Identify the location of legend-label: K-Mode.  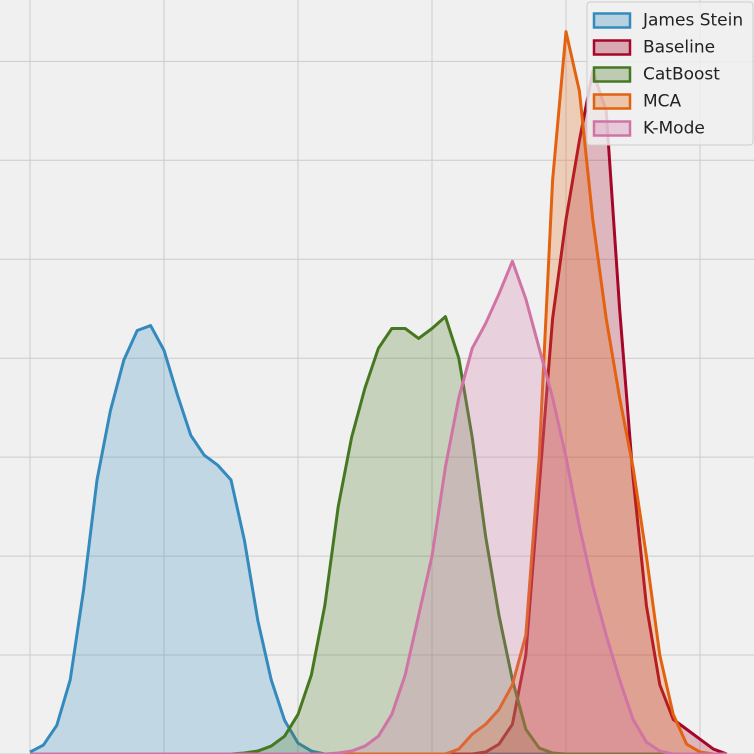
(674, 129).